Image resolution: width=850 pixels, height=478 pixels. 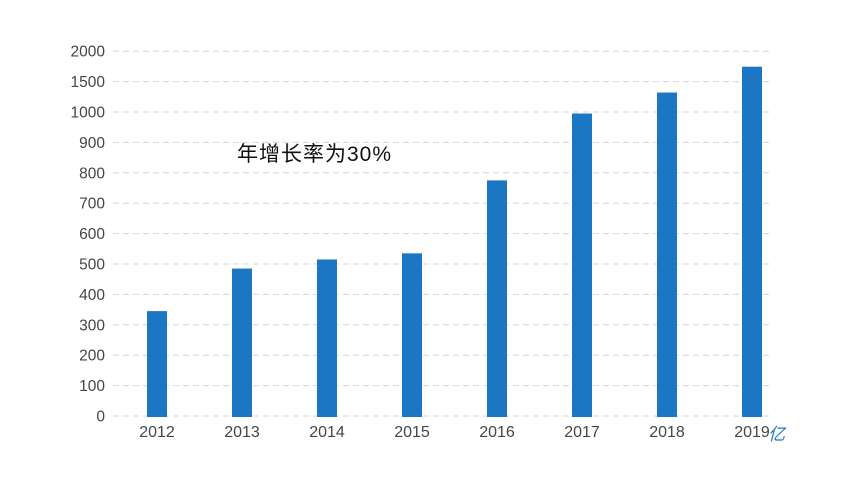 I want to click on y-axis-tick-label: 900, so click(x=92, y=143).